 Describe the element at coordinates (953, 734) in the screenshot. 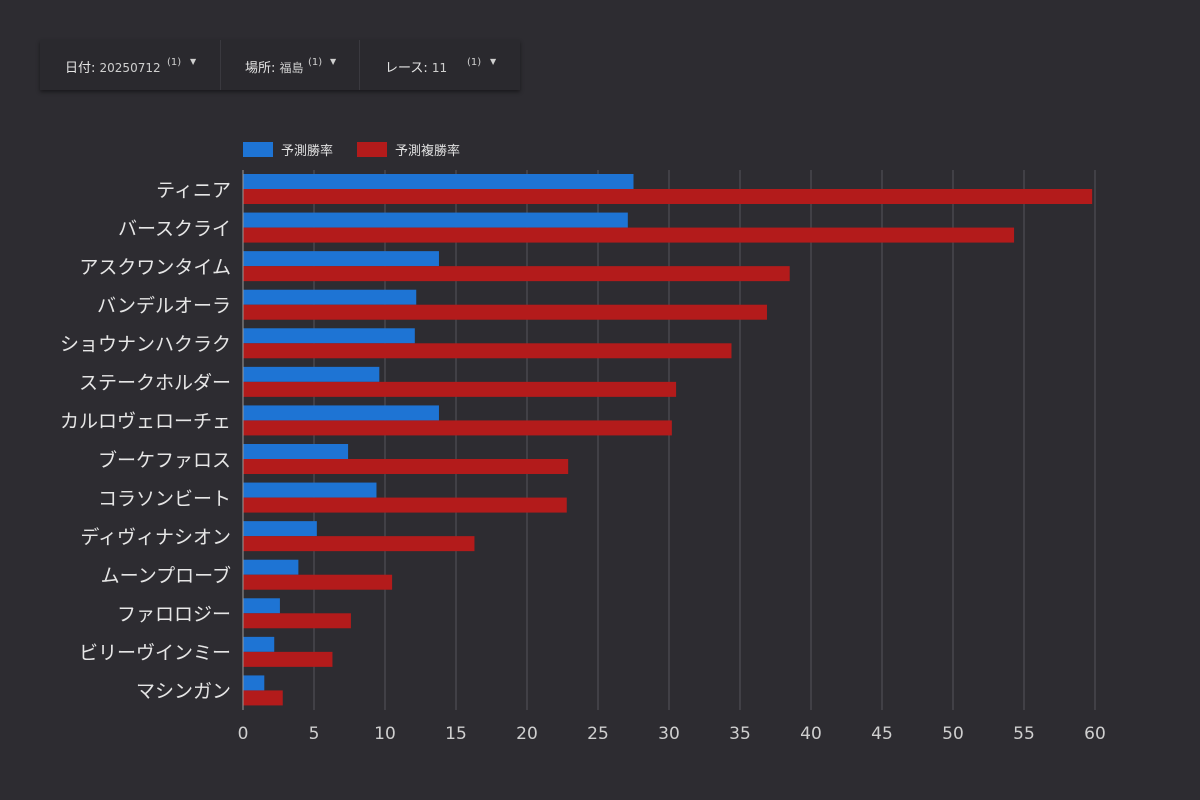

I see `x-tick-label: 50` at that location.